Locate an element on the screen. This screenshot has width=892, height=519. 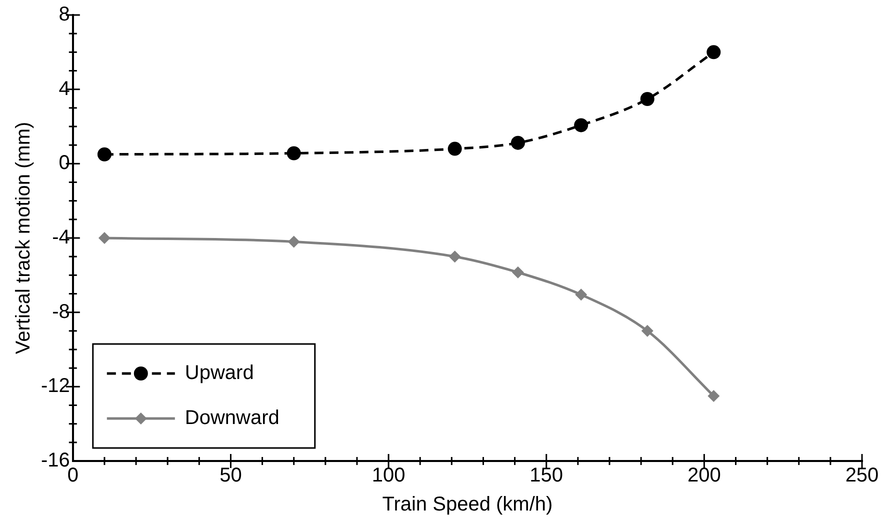
y-tick-label: 0 is located at coordinates (64, 163).